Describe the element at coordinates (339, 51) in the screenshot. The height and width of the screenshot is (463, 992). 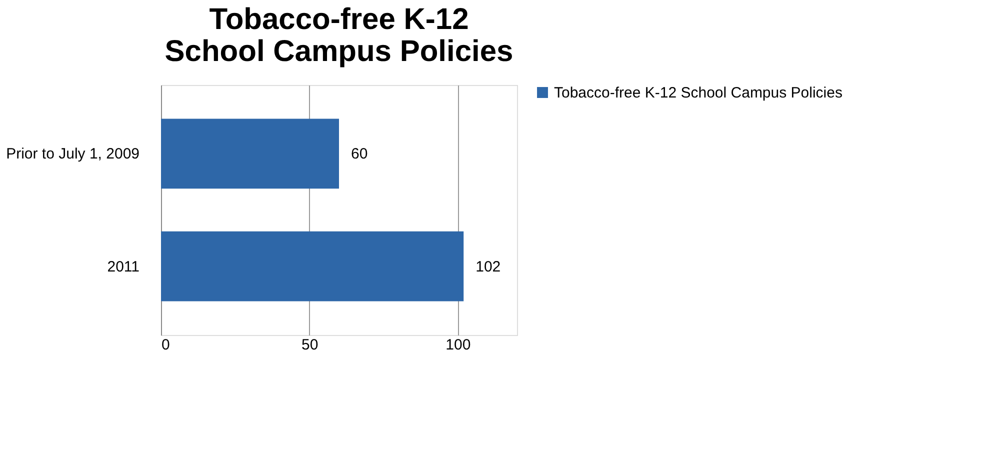
I see `text: School Campus Policies` at that location.